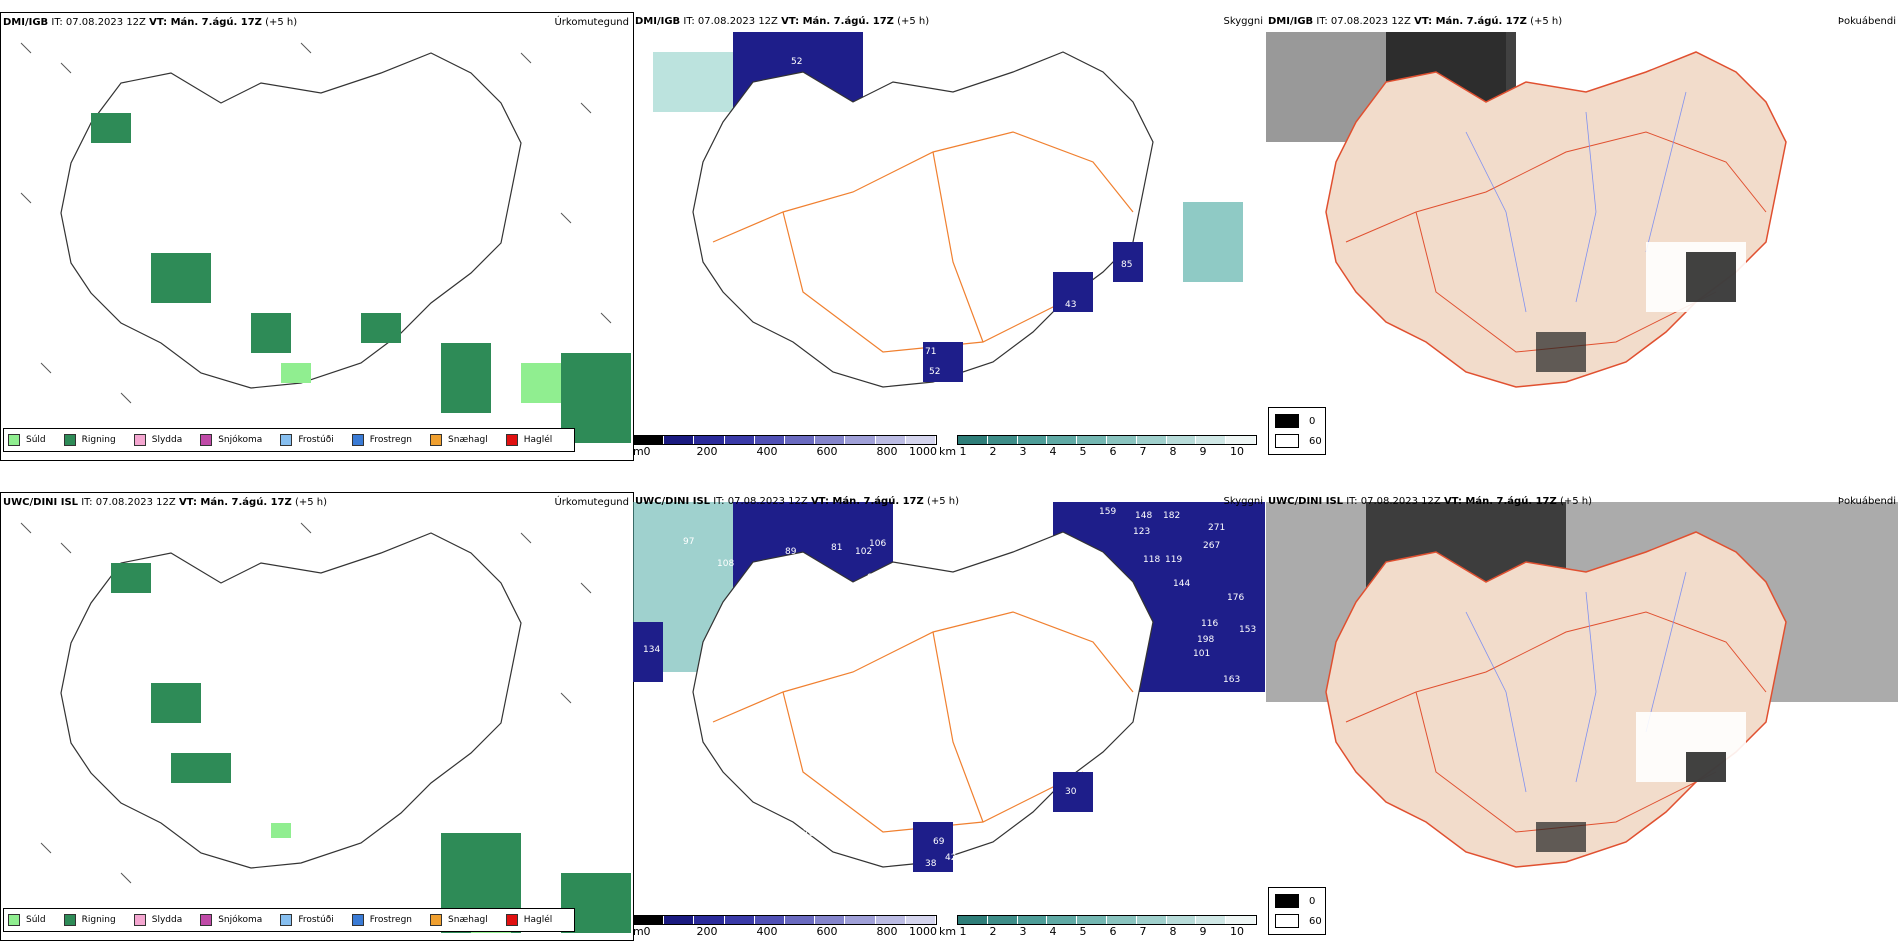  Describe the element at coordinates (813, 150) in the screenshot. I see `svg-text: 51` at that location.